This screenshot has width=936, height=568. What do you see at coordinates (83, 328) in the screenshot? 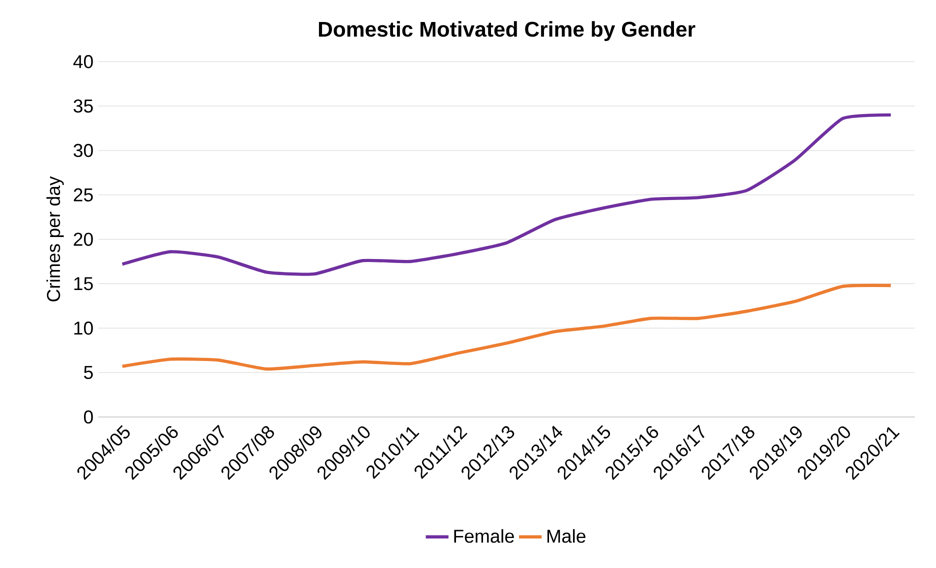
I see `y-tick-label: 10` at bounding box center [83, 328].